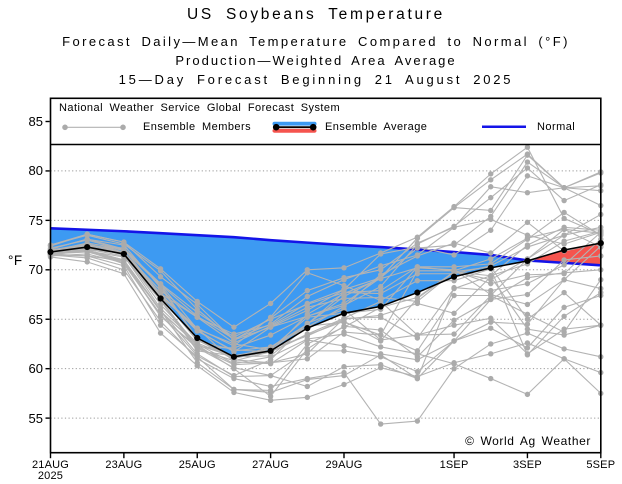 This screenshot has height=484, width=622. I want to click on normal-line, so click(325, 246).